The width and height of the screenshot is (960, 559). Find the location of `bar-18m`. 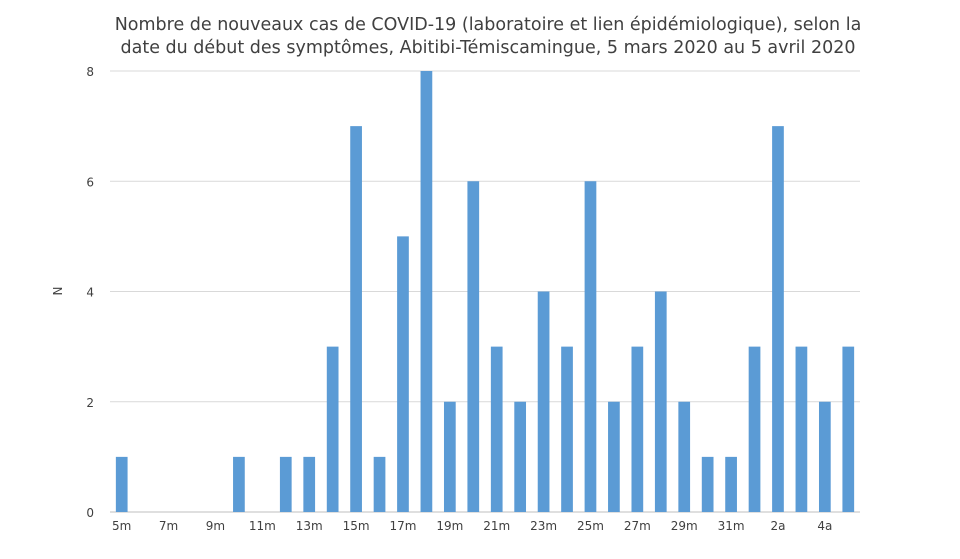

bar-18m is located at coordinates (426, 291).